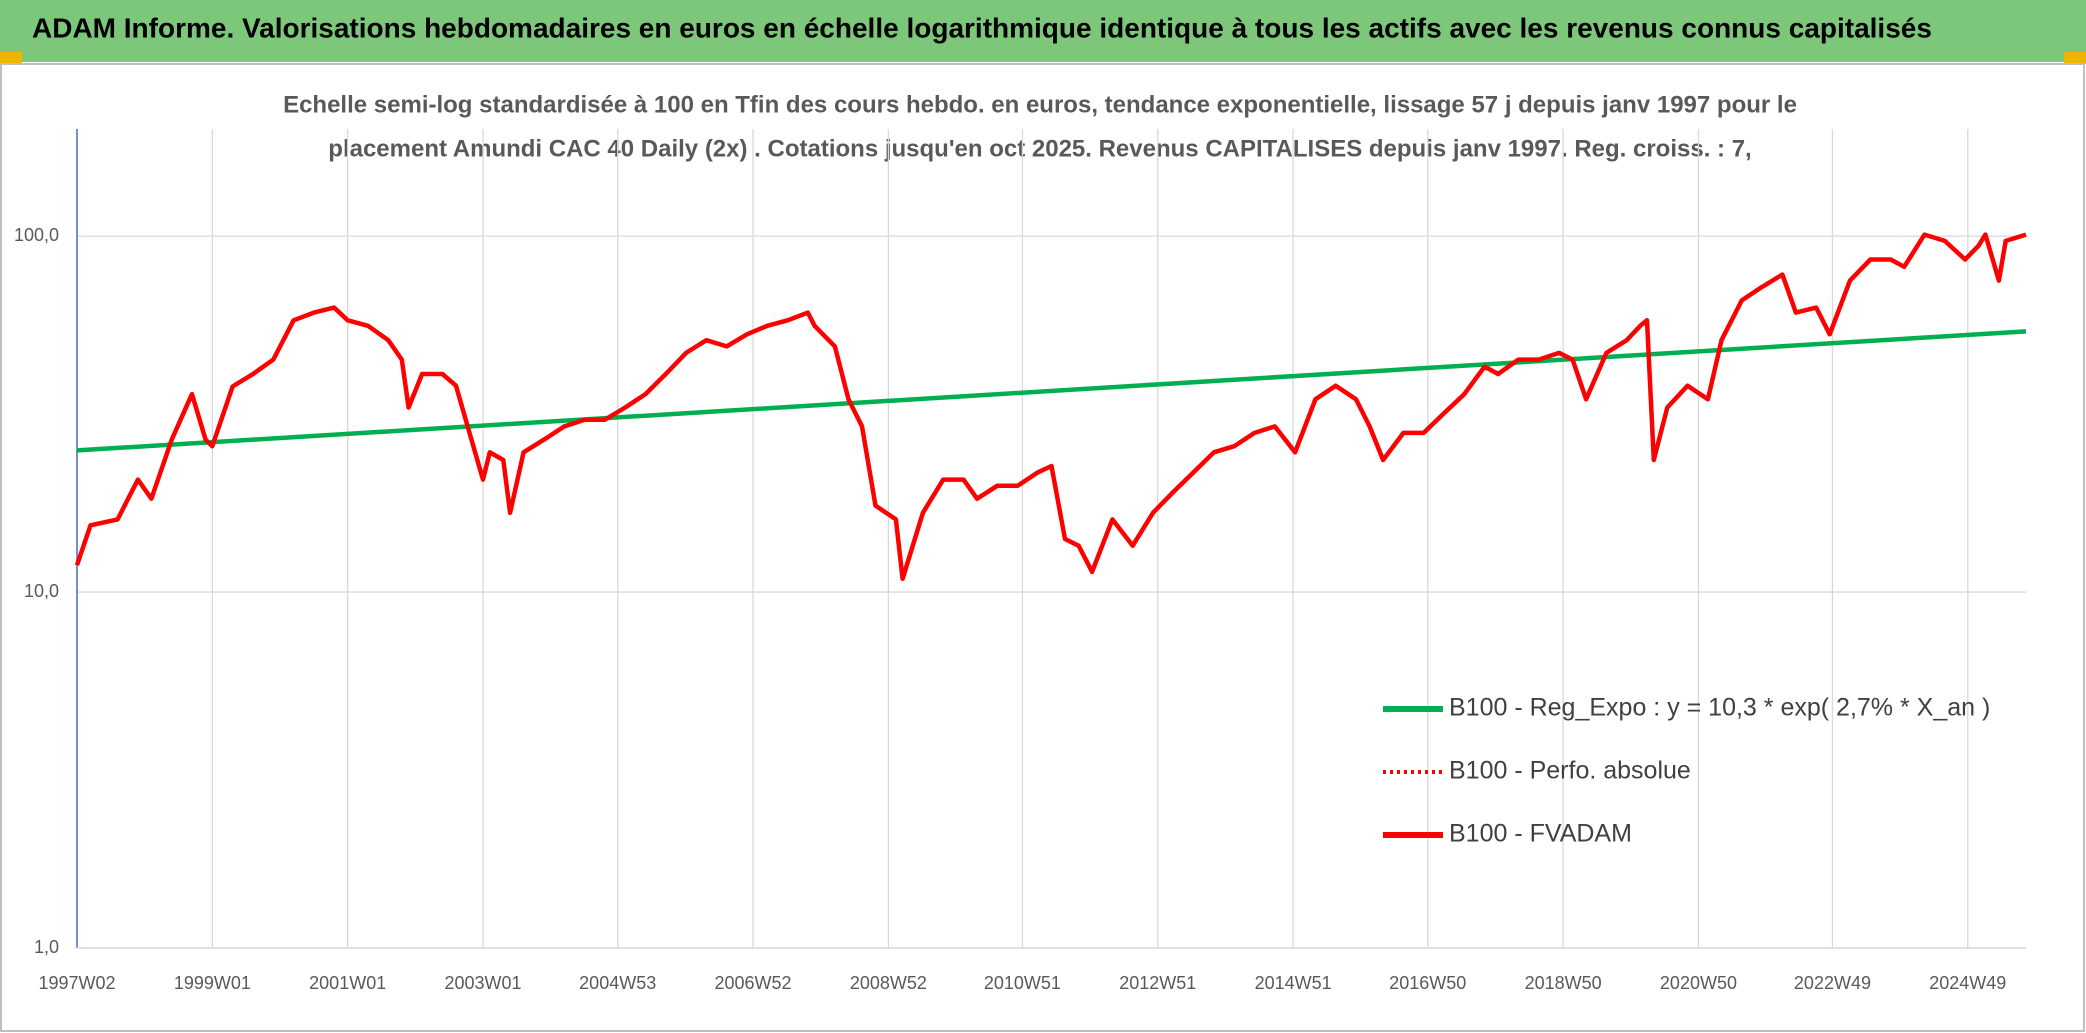  I want to click on header-bar, so click(1043, 31).